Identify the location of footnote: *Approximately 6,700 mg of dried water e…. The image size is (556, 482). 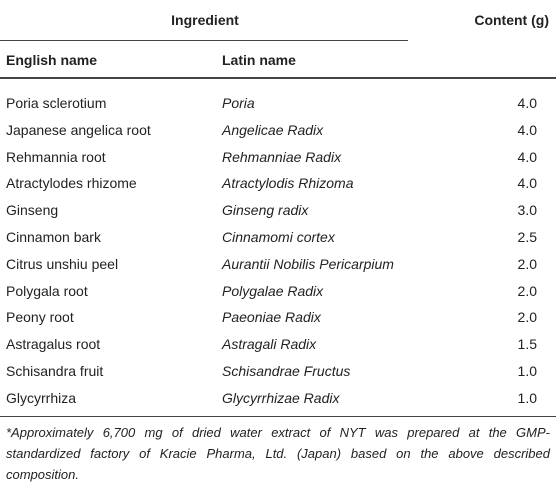
(278, 453).